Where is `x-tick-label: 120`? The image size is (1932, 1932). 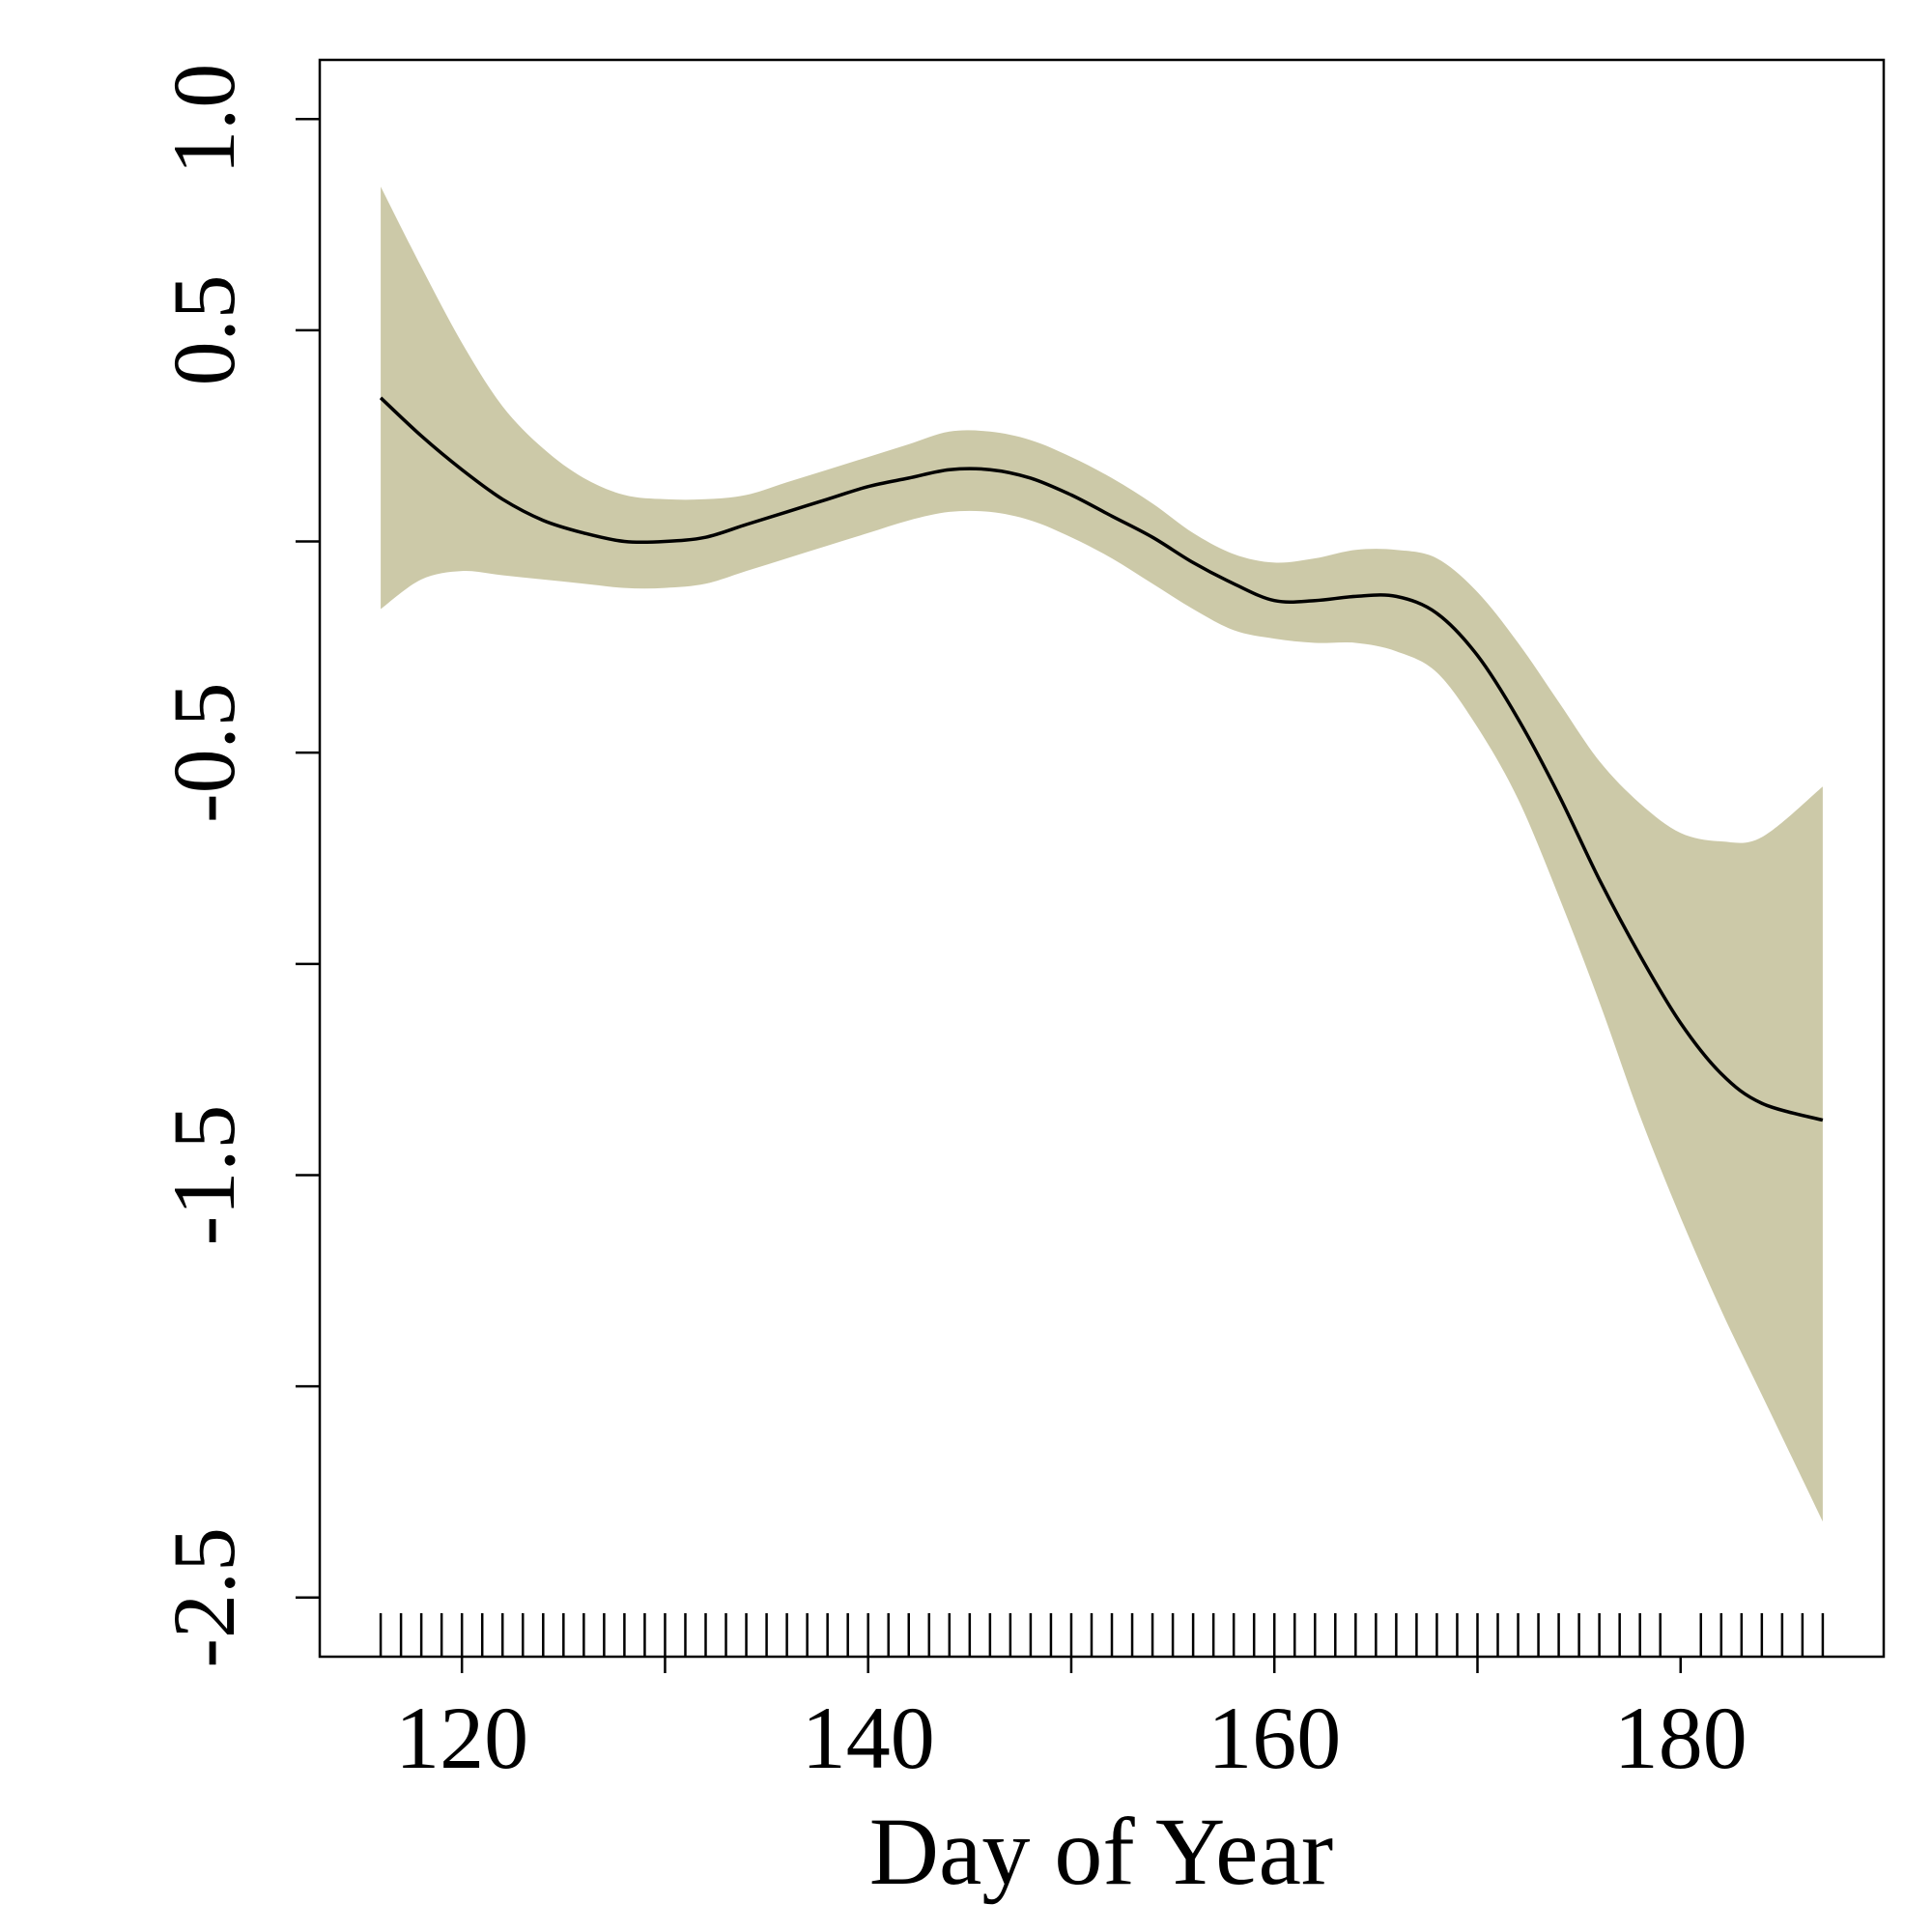 x-tick-label: 120 is located at coordinates (461, 1738).